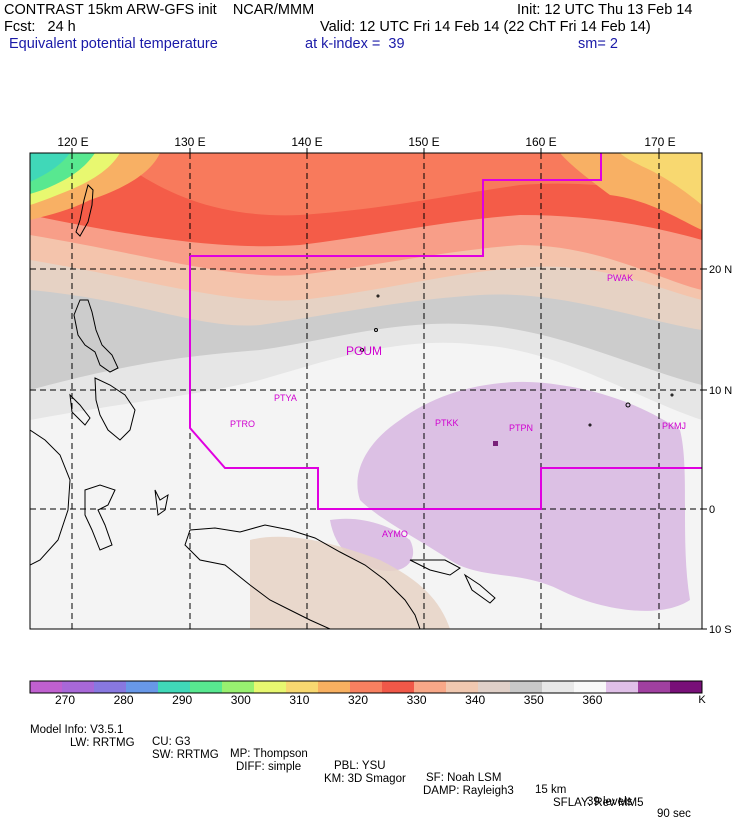 The width and height of the screenshot is (740, 820). What do you see at coordinates (241, 700) in the screenshot?
I see `colorbar-tick-label: 300` at bounding box center [241, 700].